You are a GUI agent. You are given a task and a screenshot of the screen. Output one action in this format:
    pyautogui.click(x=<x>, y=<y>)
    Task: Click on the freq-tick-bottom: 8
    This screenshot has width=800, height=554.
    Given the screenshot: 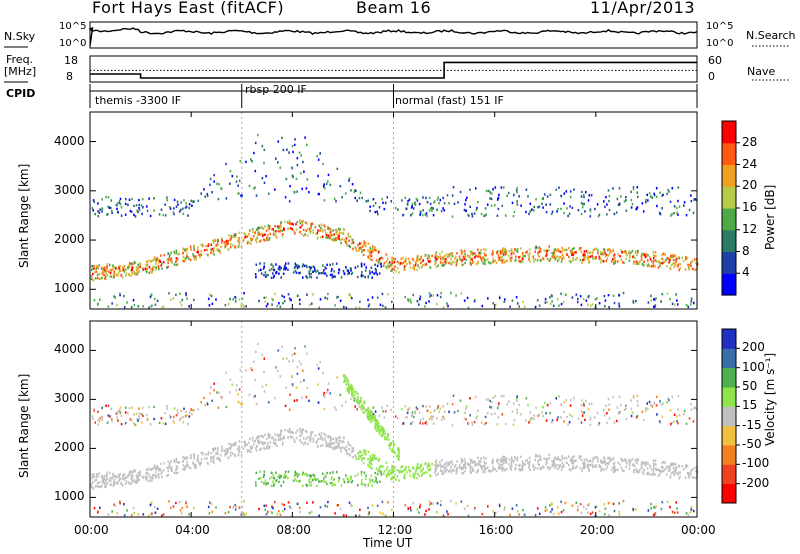 What is the action you would take?
    pyautogui.click(x=69, y=76)
    